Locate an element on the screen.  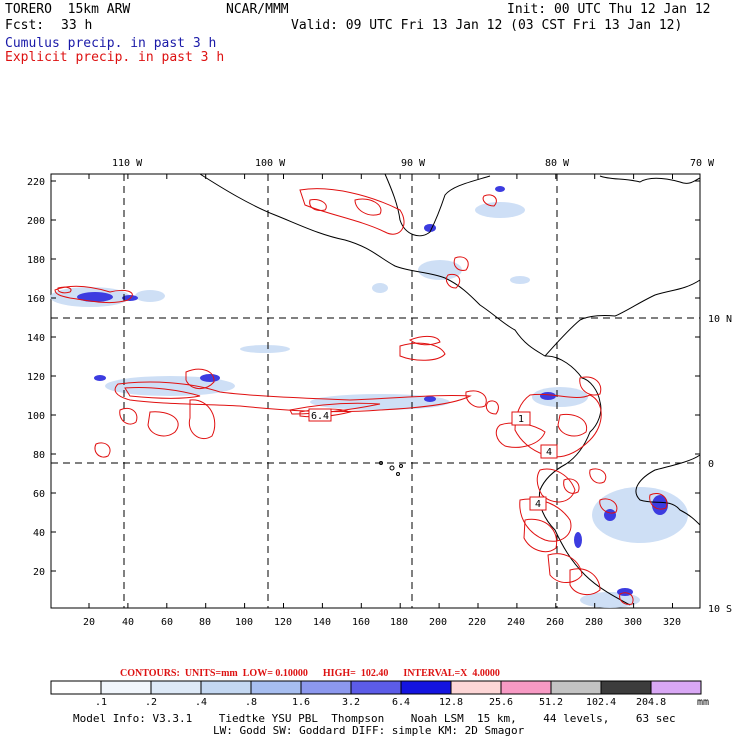
y-tick-label: 120 is located at coordinates (36, 377).